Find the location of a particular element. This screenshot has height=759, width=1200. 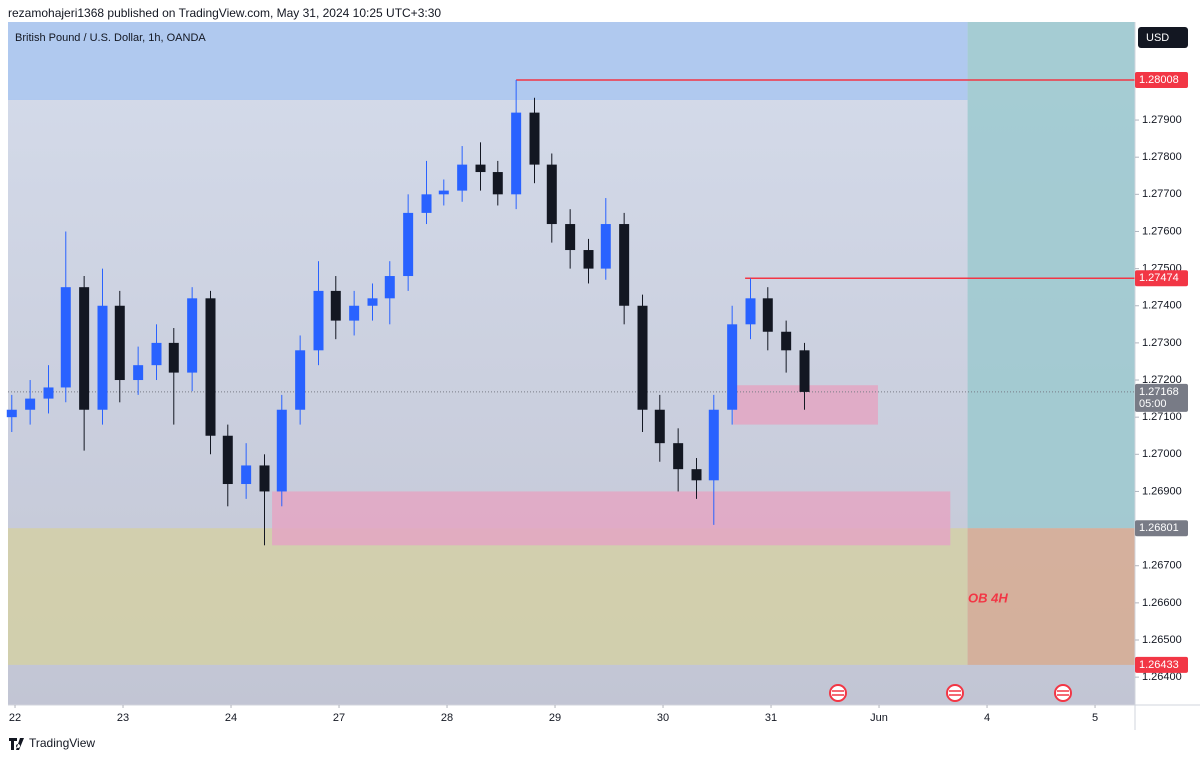

zone-price-label: 1.26801 is located at coordinates (1159, 528).